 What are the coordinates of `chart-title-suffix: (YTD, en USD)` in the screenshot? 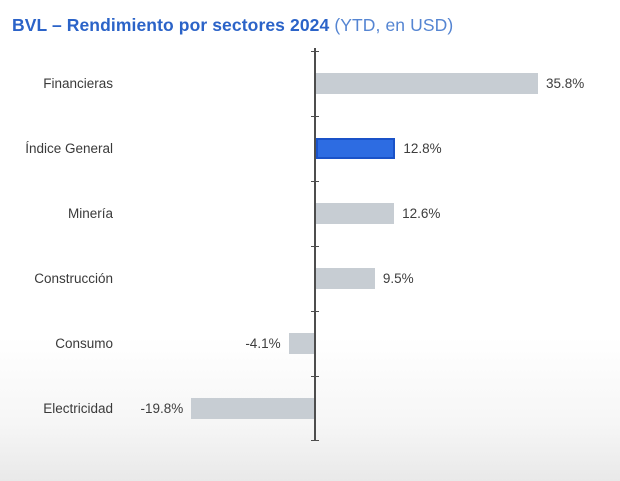 It's located at (394, 25).